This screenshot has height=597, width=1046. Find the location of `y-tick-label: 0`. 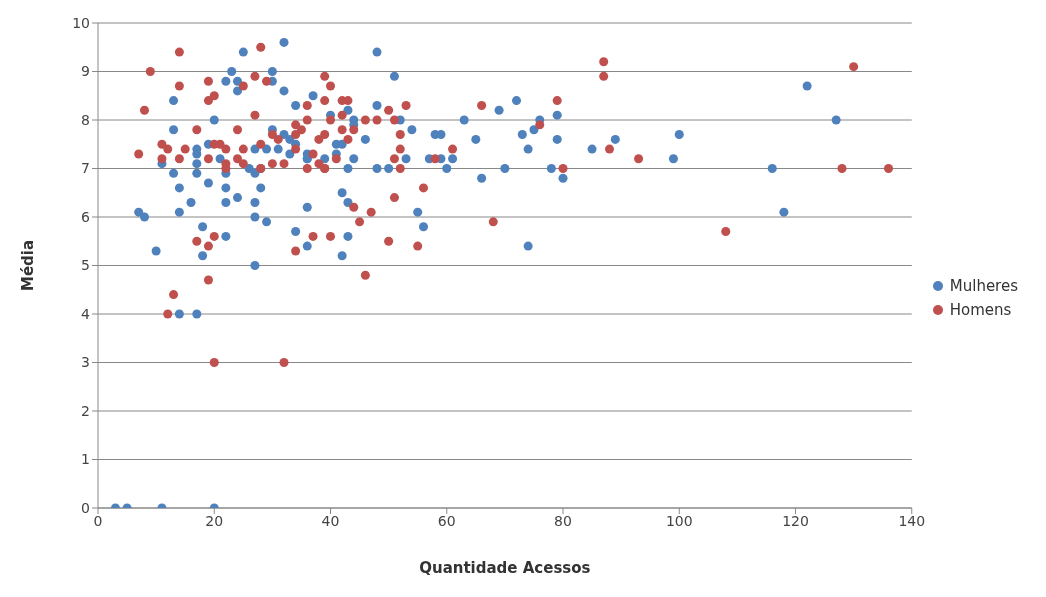

y-tick-label: 0 is located at coordinates (85, 507).